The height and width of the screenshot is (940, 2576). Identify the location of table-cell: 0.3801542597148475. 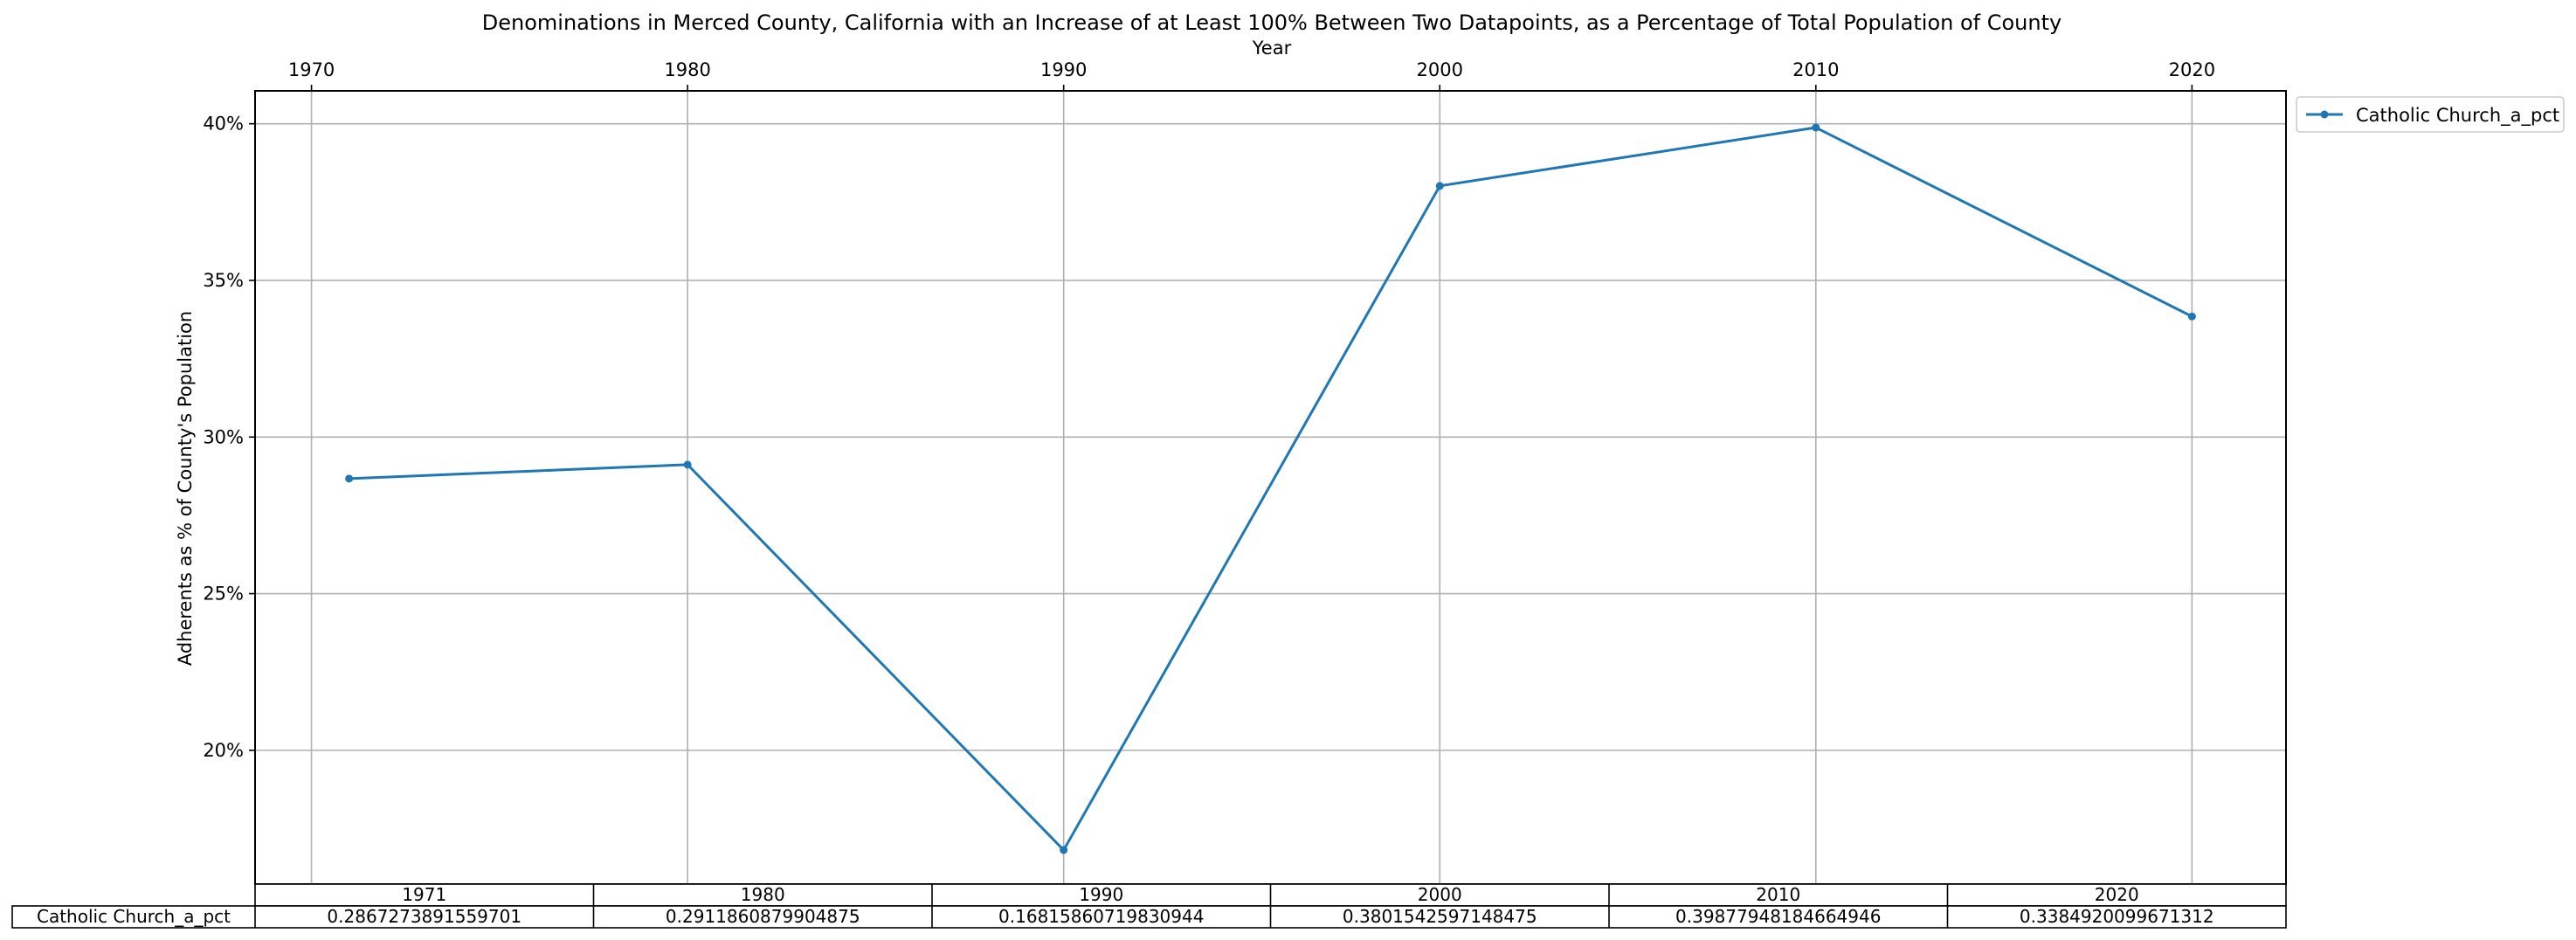
(1440, 916).